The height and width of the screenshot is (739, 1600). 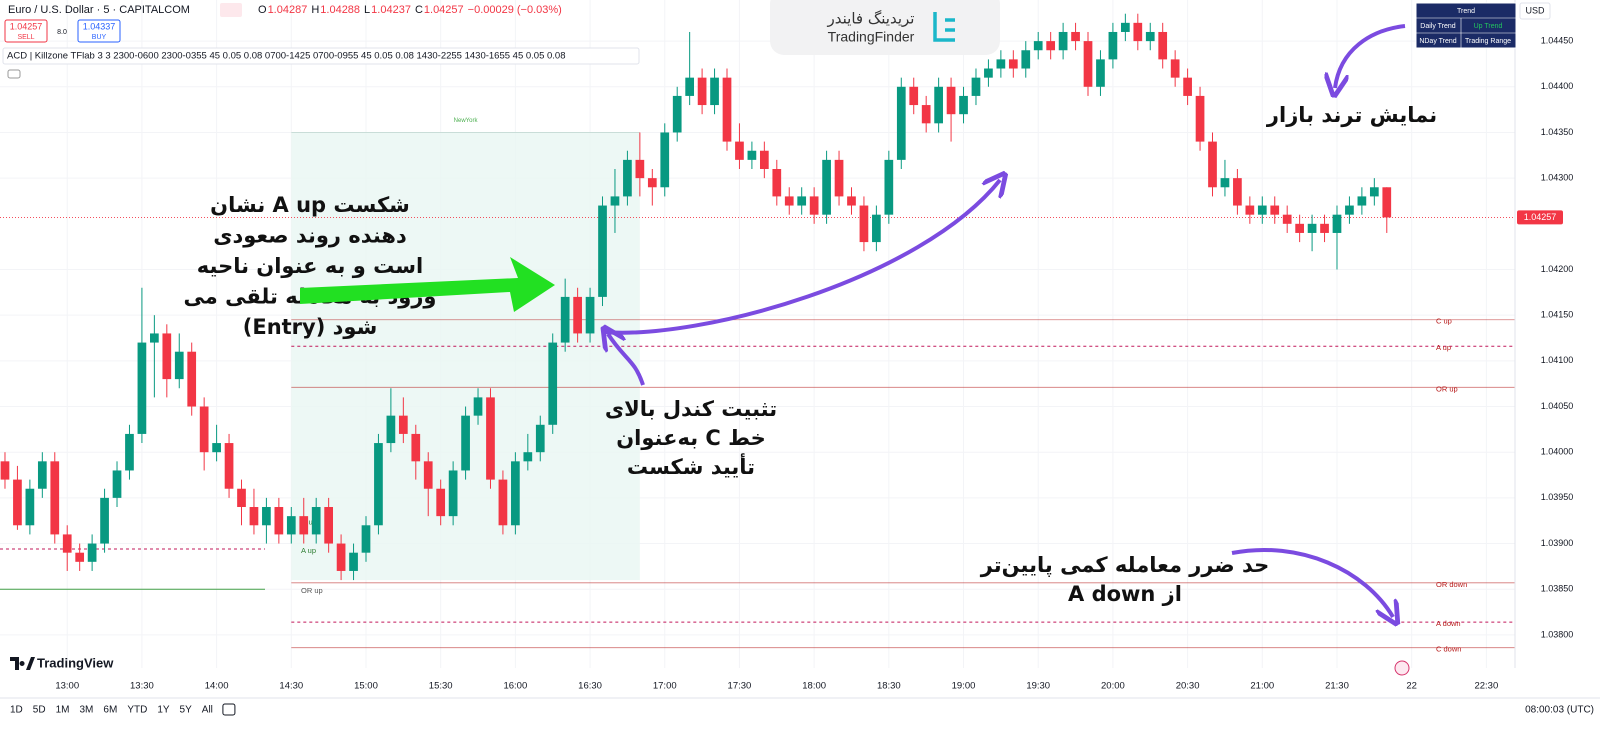 What do you see at coordinates (391, 10) in the screenshot?
I see `quote-value: 1.04237` at bounding box center [391, 10].